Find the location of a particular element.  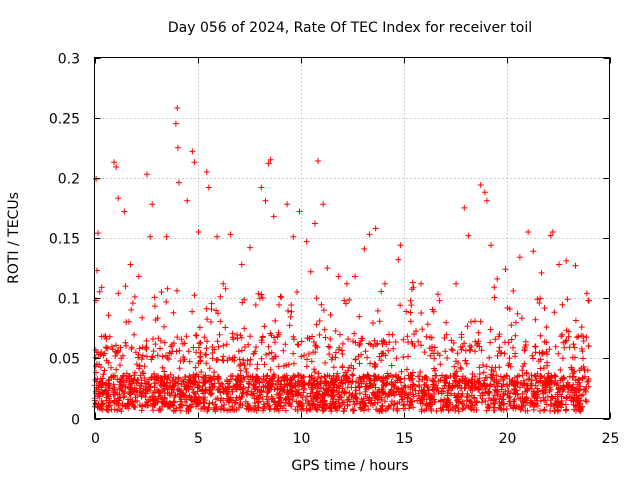

y-tick-labels: 0 0.05 0.1 0.15 0.2 0.25 0.3 is located at coordinates (64, 240).